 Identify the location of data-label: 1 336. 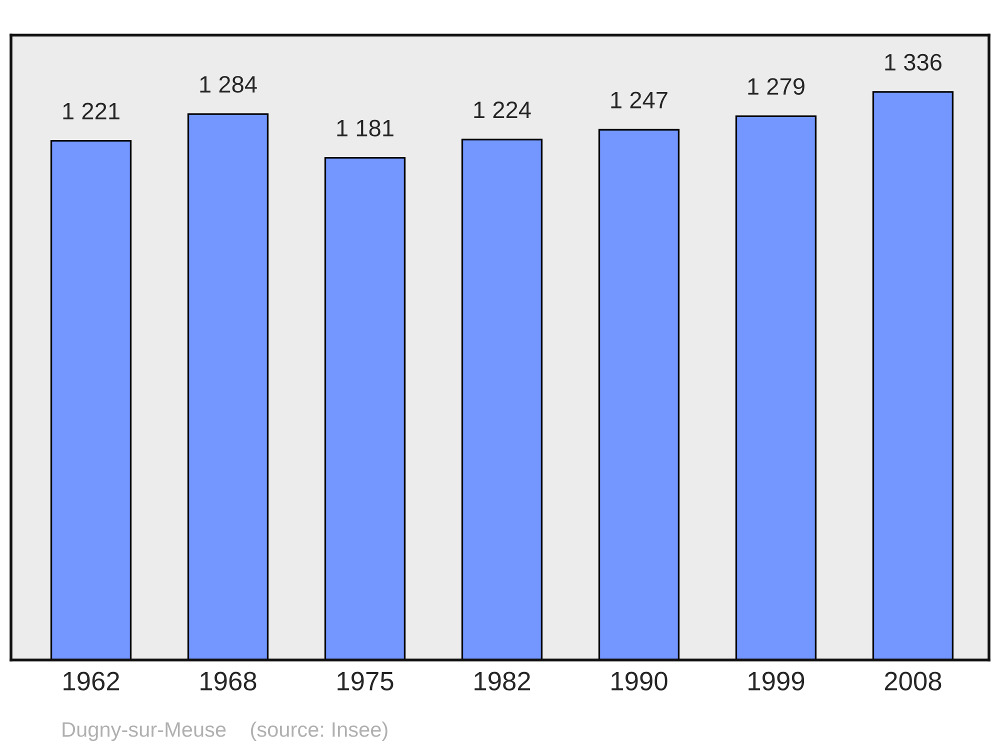
(913, 62).